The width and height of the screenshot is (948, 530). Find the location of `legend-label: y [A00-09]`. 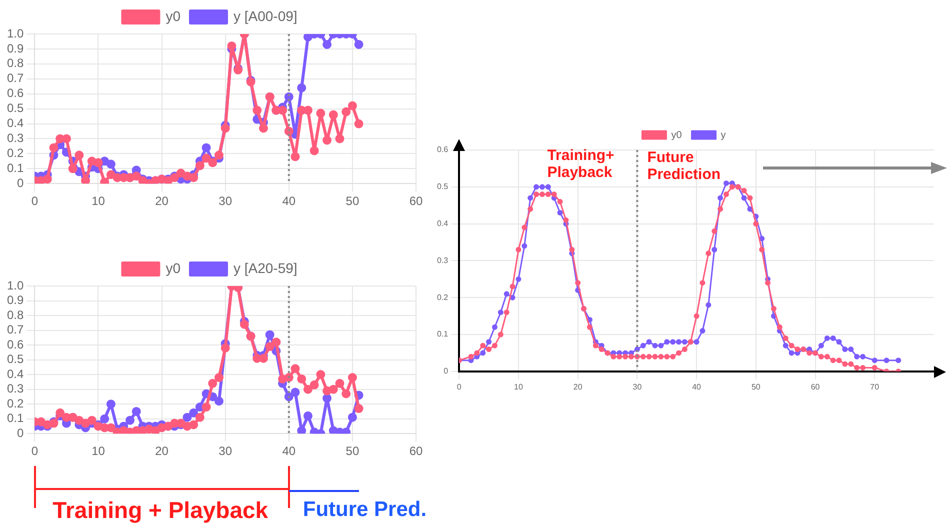

legend-label: y [A00-09] is located at coordinates (265, 16).